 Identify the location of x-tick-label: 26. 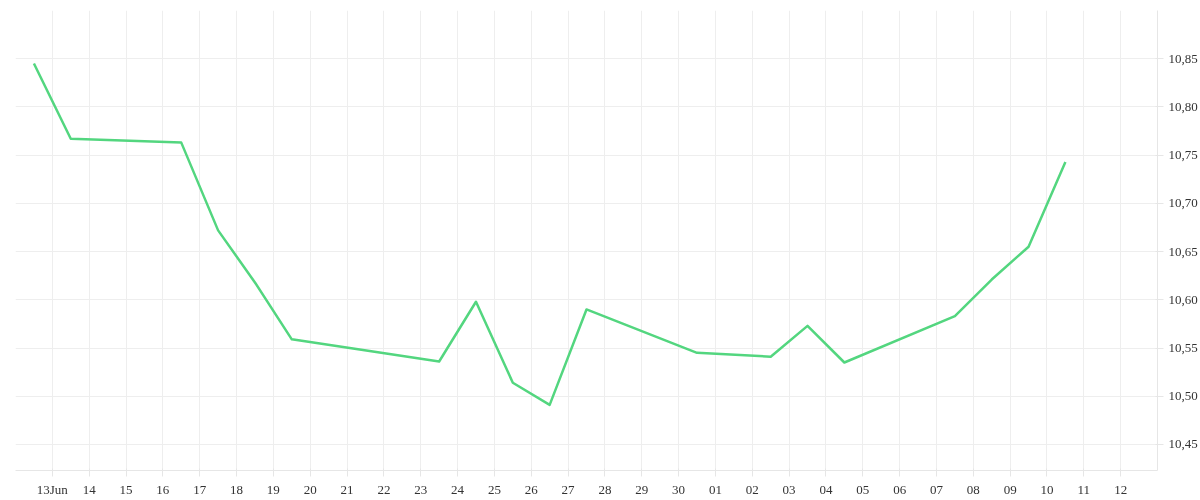
(531, 489).